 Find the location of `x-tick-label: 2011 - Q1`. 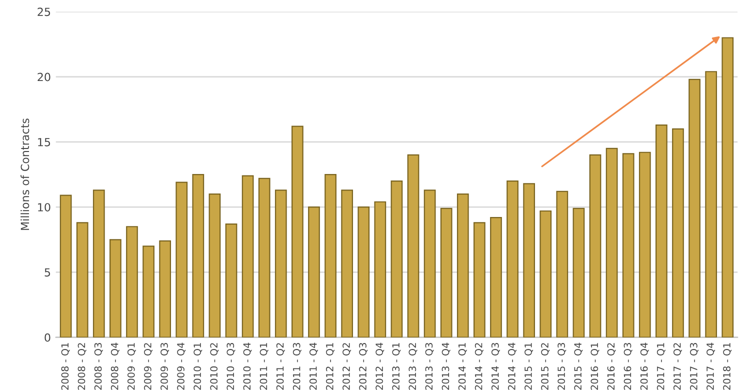

x-tick-label: 2011 - Q1 is located at coordinates (264, 366).